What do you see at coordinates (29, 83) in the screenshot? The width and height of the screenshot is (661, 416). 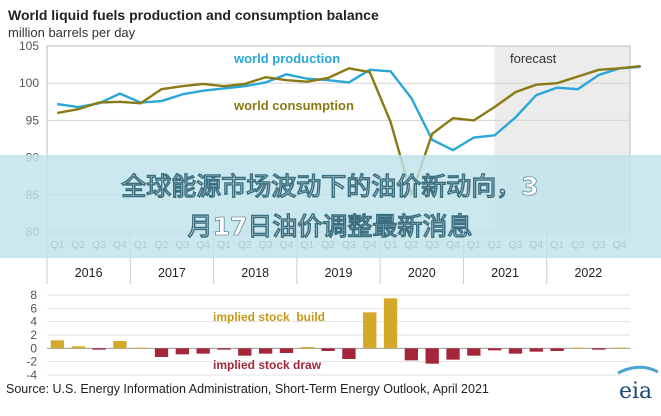 I see `line-y-tick-label: 100` at bounding box center [29, 83].